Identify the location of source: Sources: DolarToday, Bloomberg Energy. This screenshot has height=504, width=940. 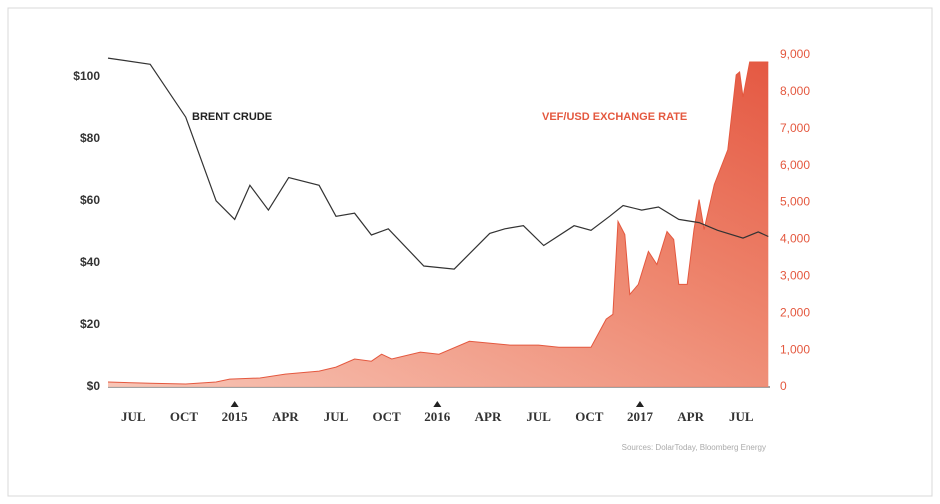
(694, 447).